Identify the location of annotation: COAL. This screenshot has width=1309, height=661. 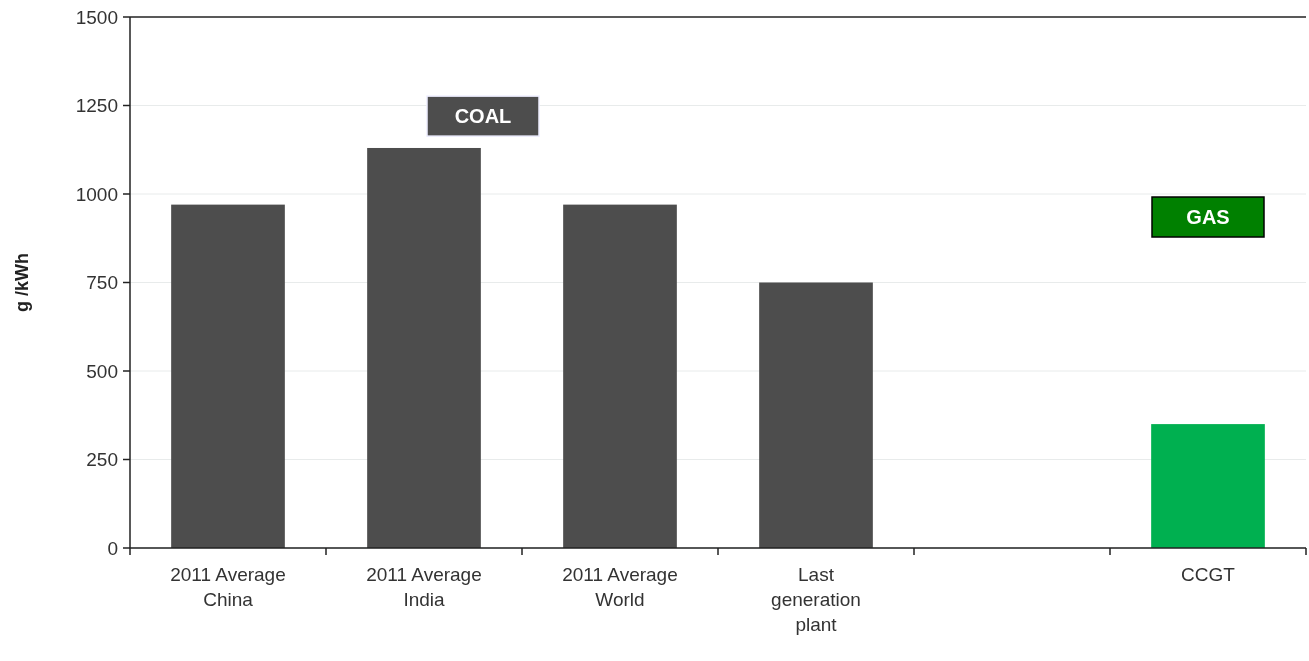
(483, 116).